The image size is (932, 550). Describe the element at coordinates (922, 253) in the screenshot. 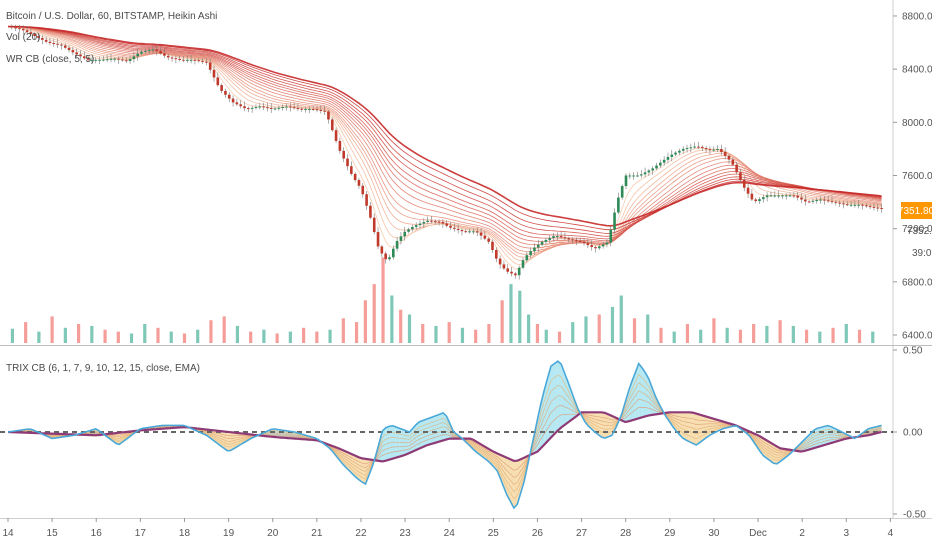

I see `countdown-label: 39:02` at that location.